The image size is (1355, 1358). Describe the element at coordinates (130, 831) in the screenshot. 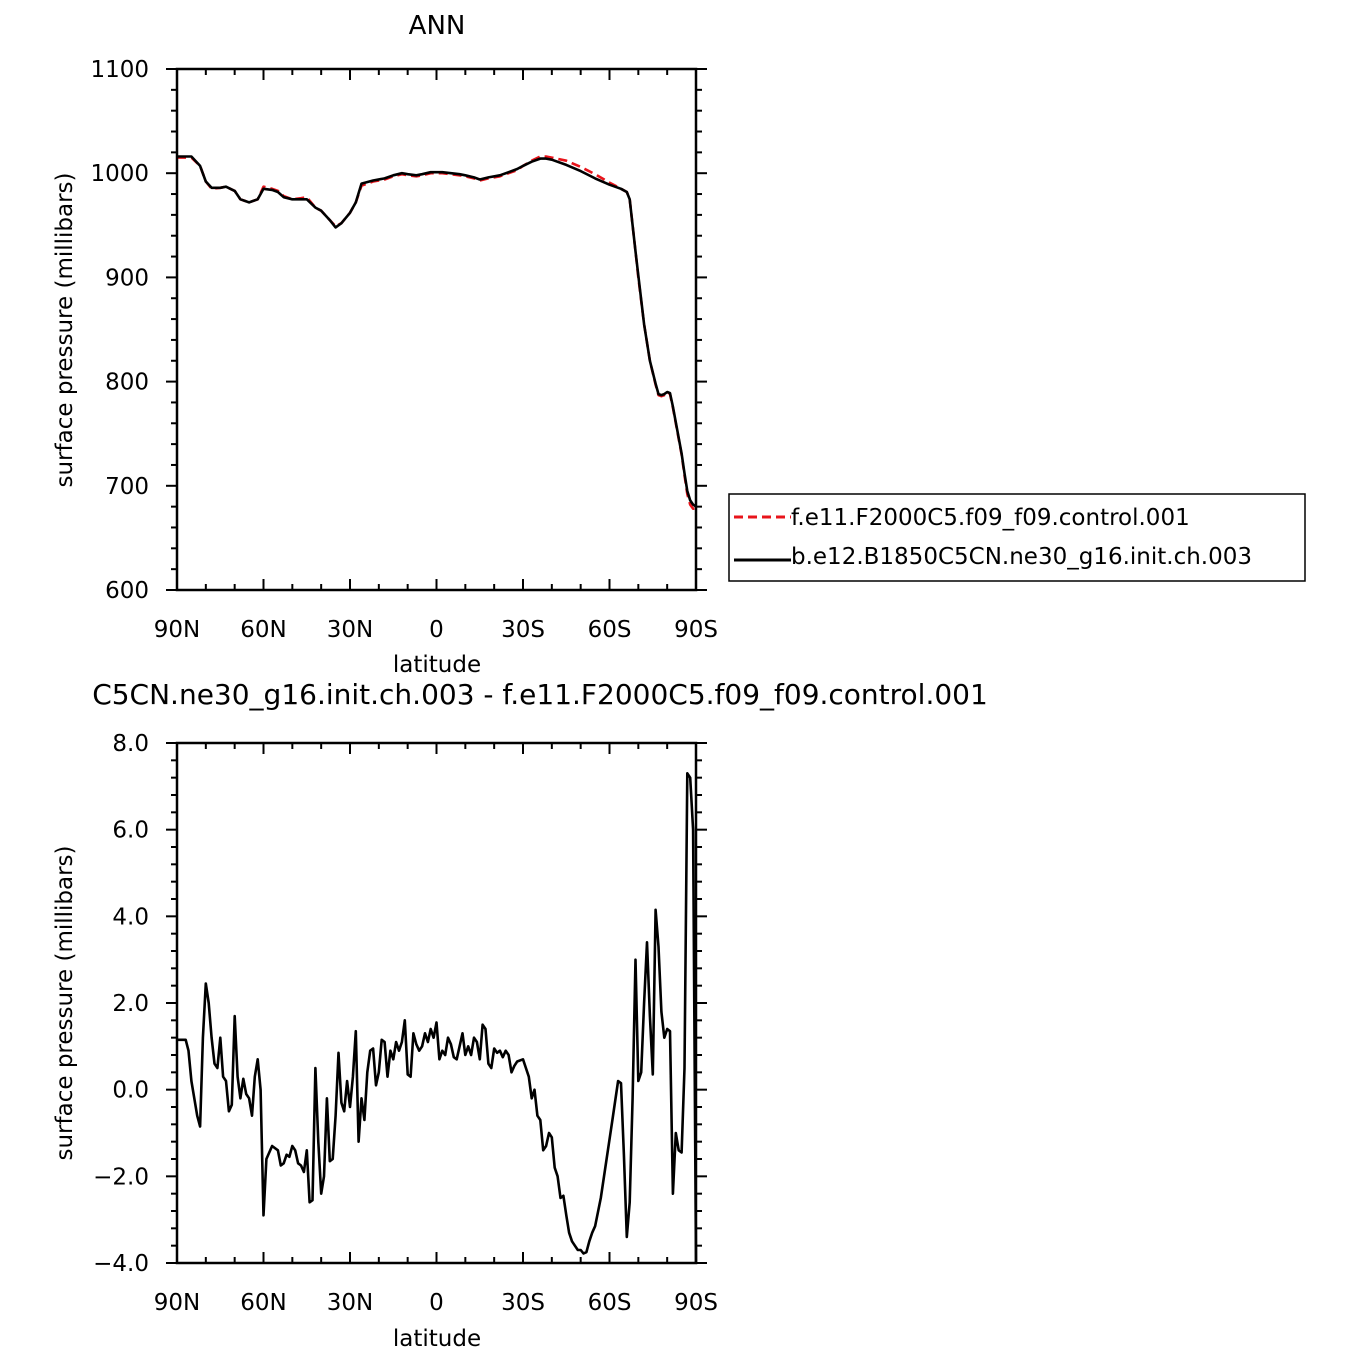

I see `y-tick-label: 6.0` at that location.